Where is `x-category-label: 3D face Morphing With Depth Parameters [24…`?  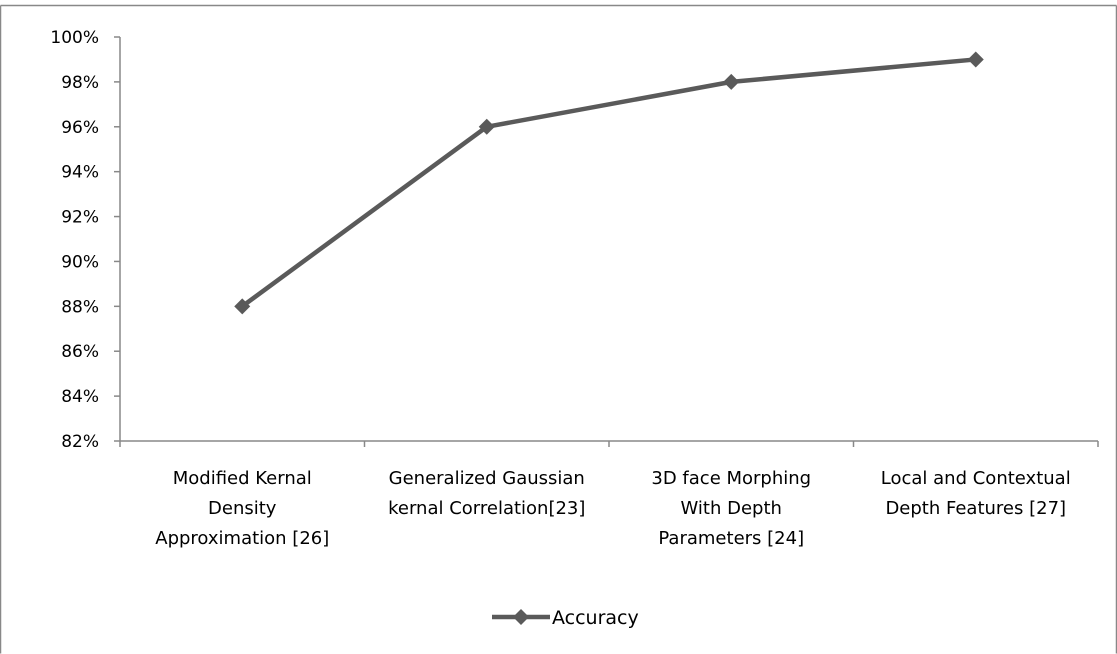
x-category-label: 3D face Morphing With Depth Parameters [24… is located at coordinates (731, 508).